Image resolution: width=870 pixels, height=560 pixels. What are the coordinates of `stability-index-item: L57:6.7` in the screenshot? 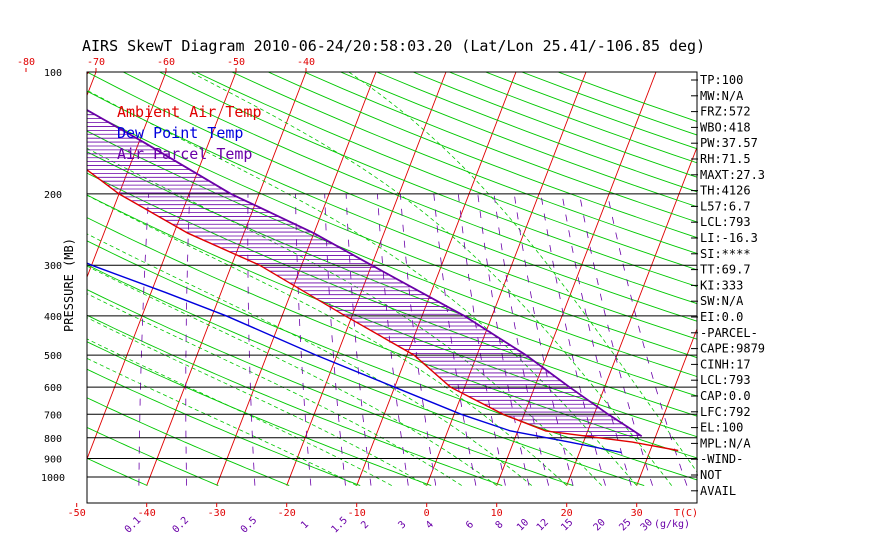 It's located at (725, 206).